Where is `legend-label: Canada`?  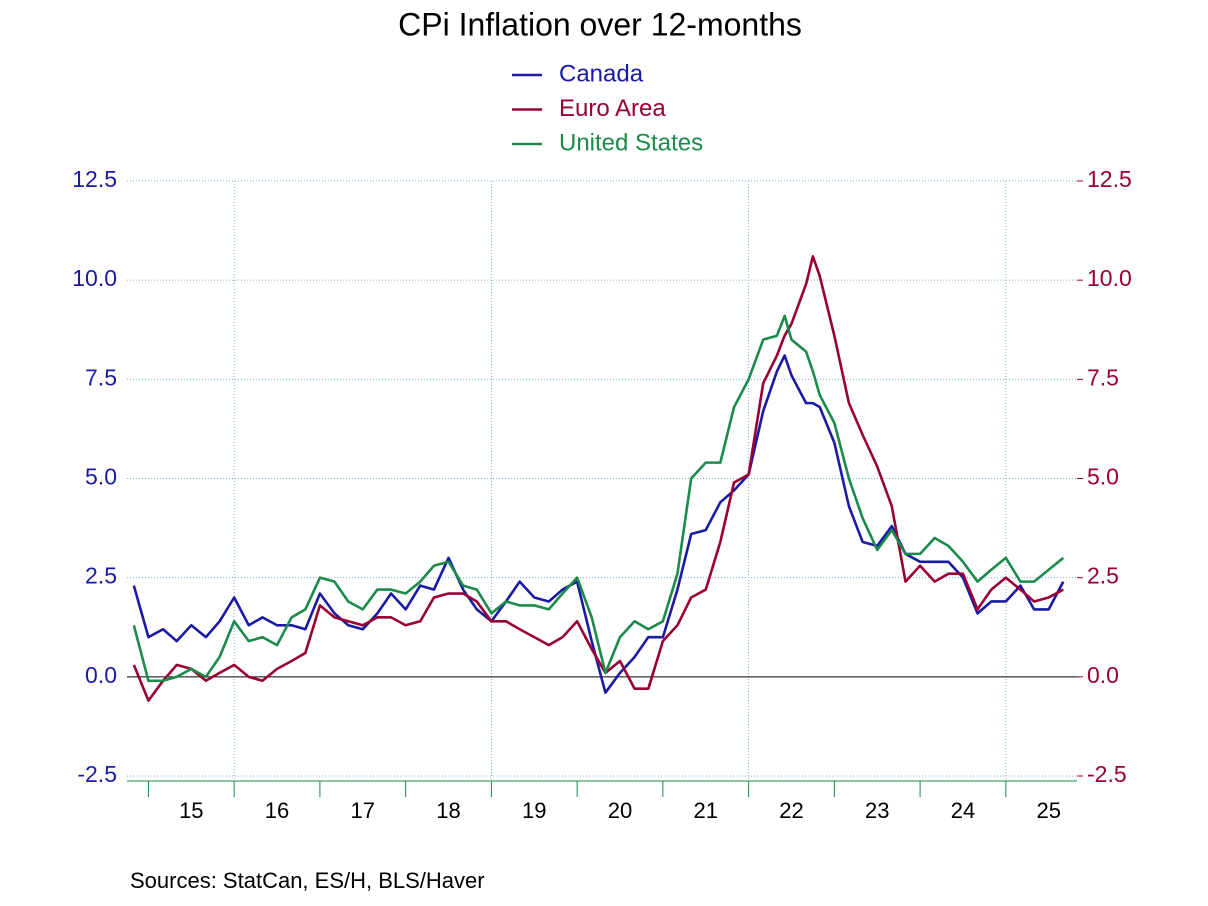 legend-label: Canada is located at coordinates (601, 73).